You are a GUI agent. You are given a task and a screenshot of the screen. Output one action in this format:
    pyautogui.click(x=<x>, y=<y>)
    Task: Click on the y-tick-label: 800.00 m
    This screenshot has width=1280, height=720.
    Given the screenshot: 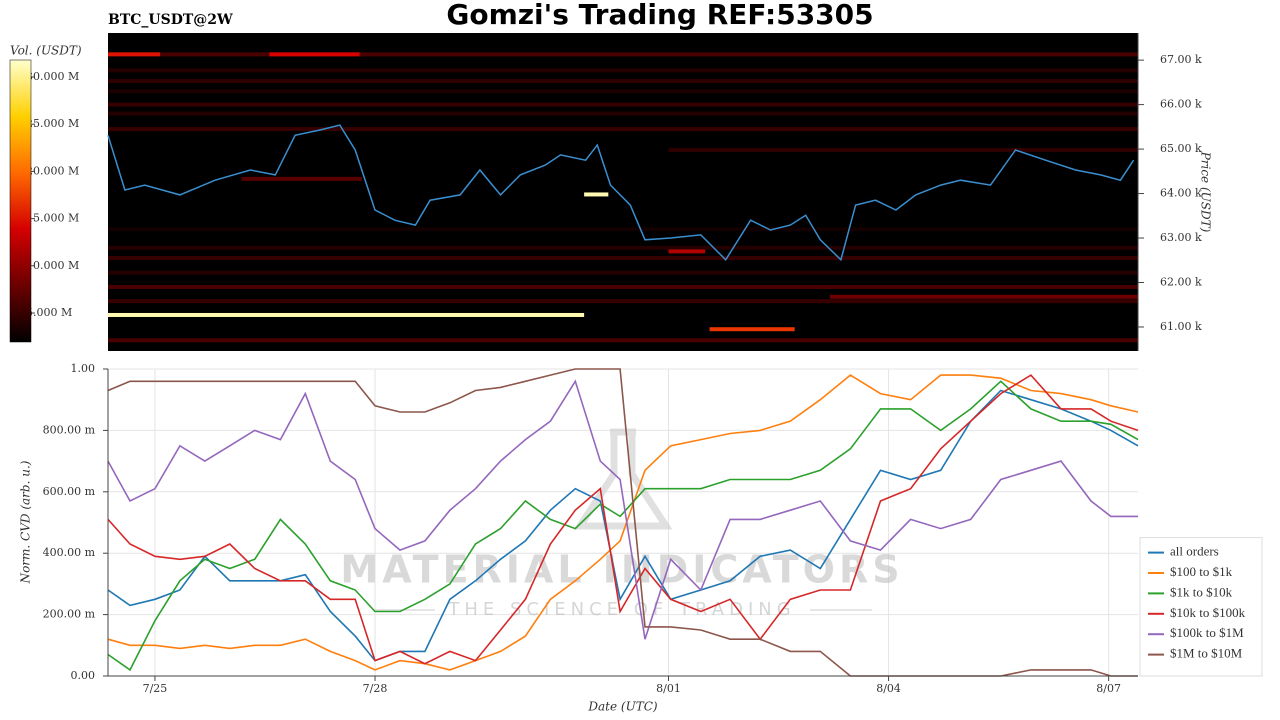 What is the action you would take?
    pyautogui.click(x=69, y=429)
    